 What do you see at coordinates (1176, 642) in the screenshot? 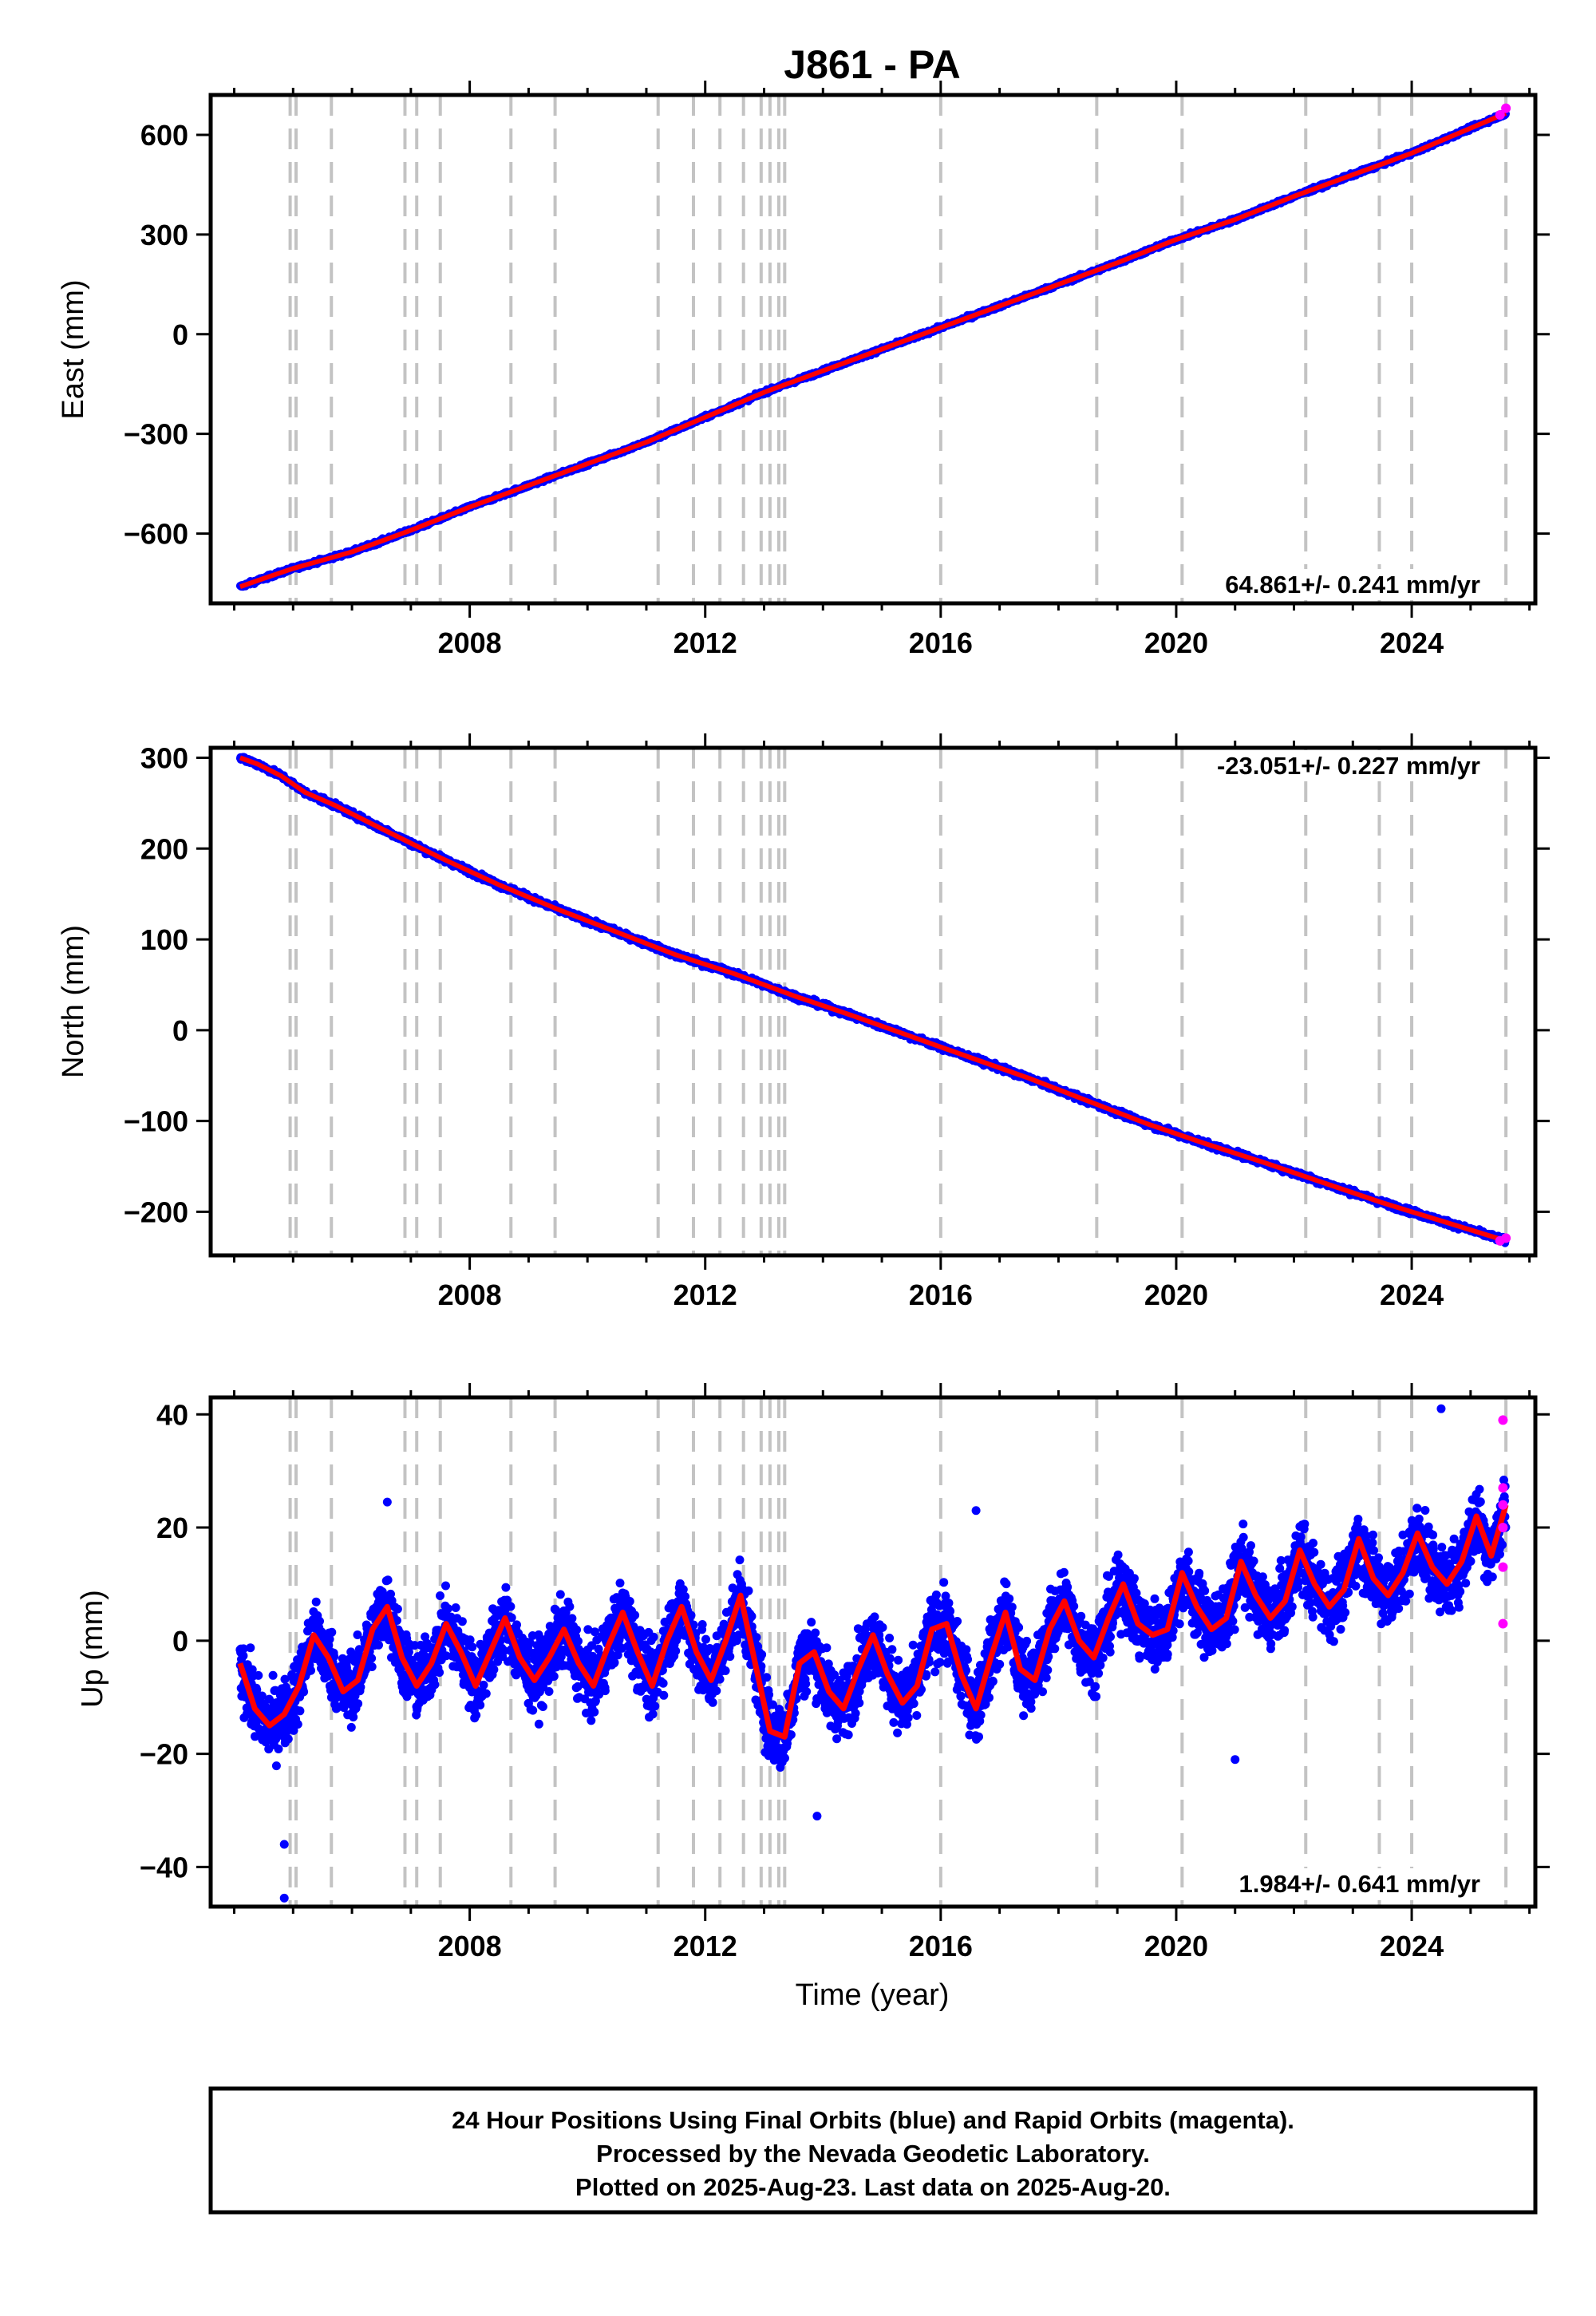
I see `x-tick-label: 2020` at bounding box center [1176, 642].